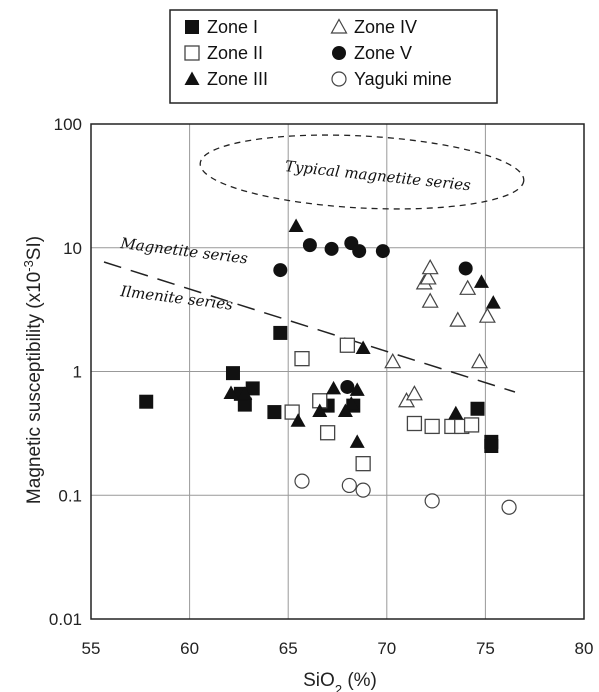 The image size is (599, 692). I want to click on x-tick-label: 55, so click(91, 648).